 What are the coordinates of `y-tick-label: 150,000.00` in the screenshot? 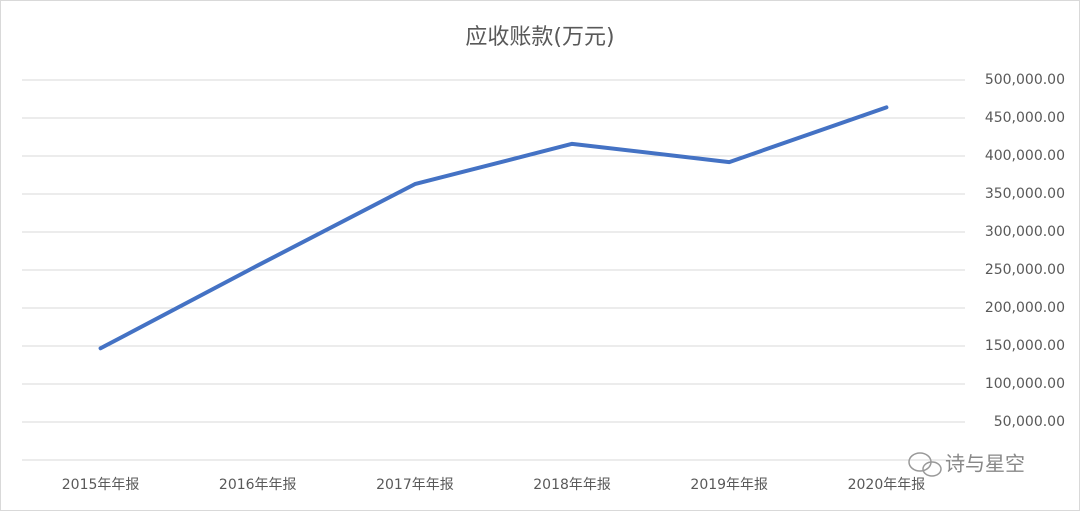 It's located at (1025, 346).